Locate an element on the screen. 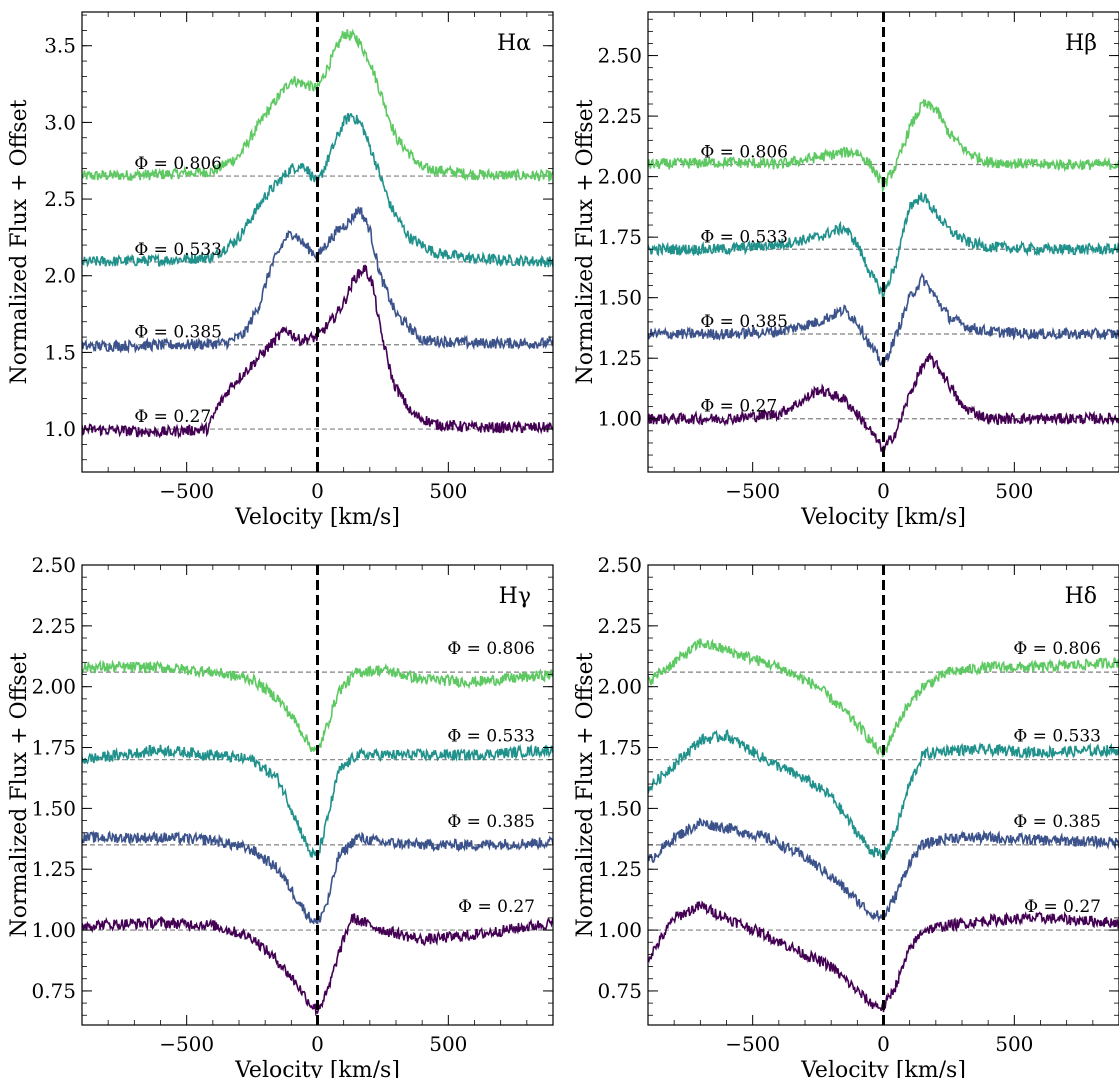  y-tick-label: 2.5 is located at coordinates (60, 199).